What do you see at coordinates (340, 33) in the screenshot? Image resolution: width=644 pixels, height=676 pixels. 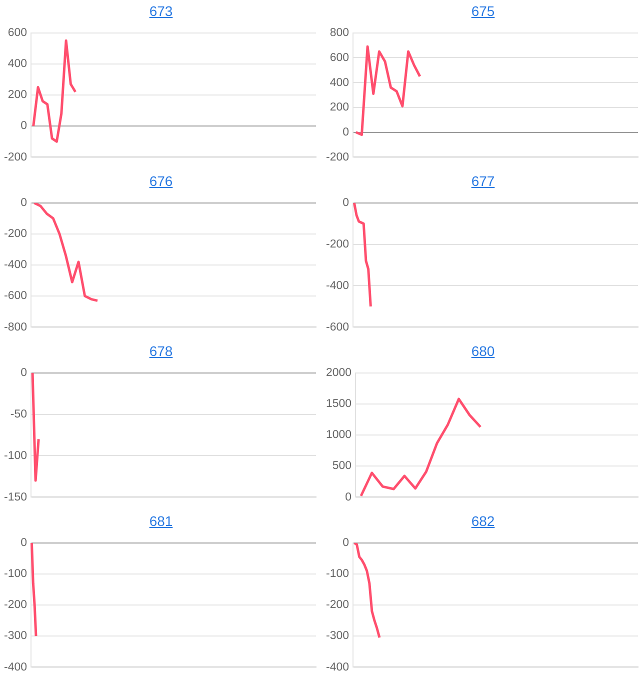 I see `y-tick-label: 800` at bounding box center [340, 33].